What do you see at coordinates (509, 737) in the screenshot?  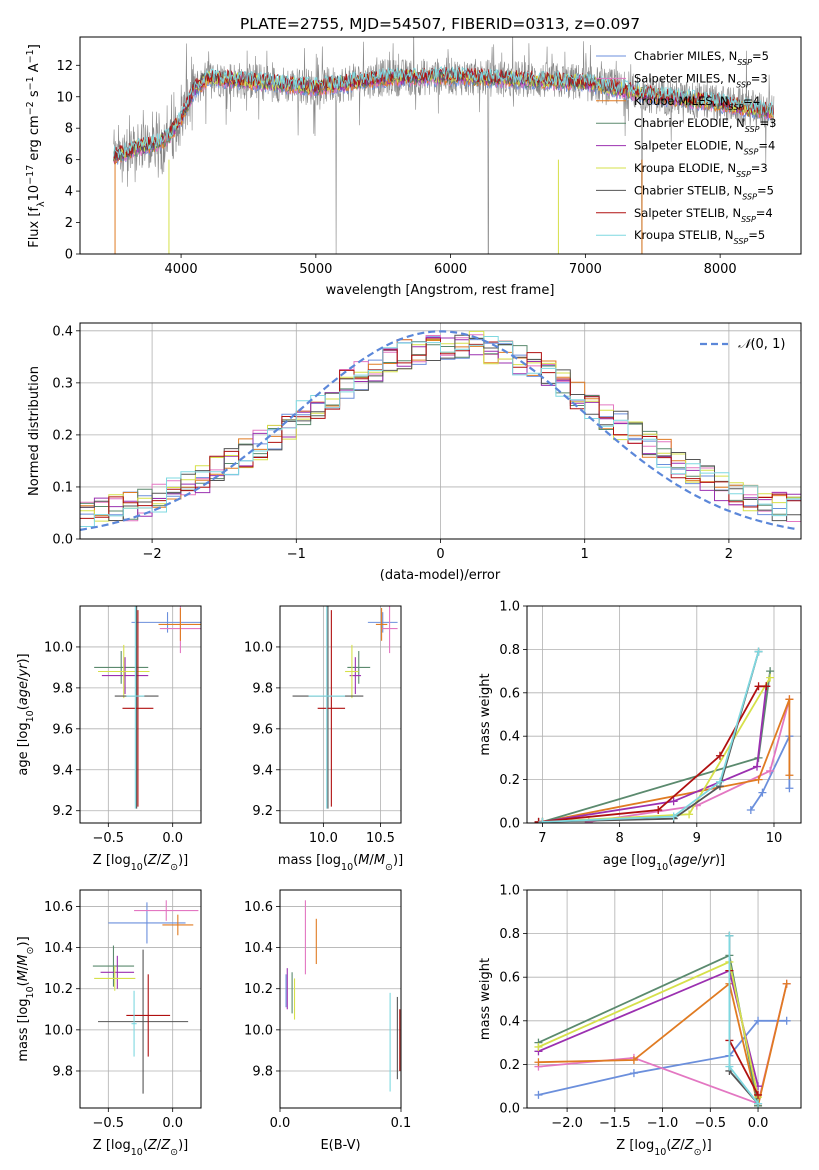 I see `age-weight-ytick-label: 0.4` at bounding box center [509, 737].